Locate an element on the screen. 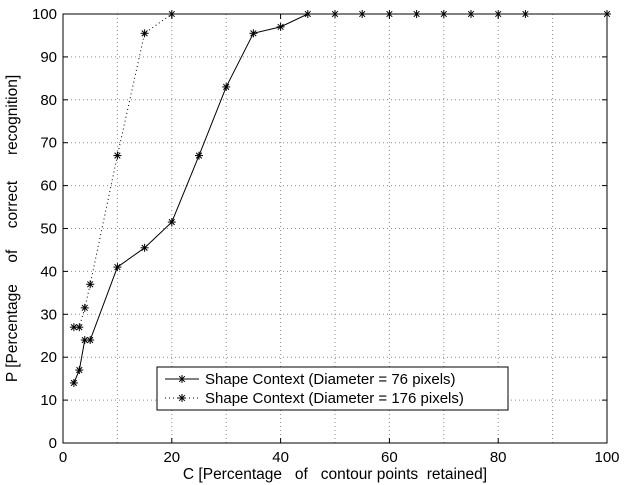 Image resolution: width=624 pixels, height=485 pixels. x-tick-label: 100 is located at coordinates (606, 457).